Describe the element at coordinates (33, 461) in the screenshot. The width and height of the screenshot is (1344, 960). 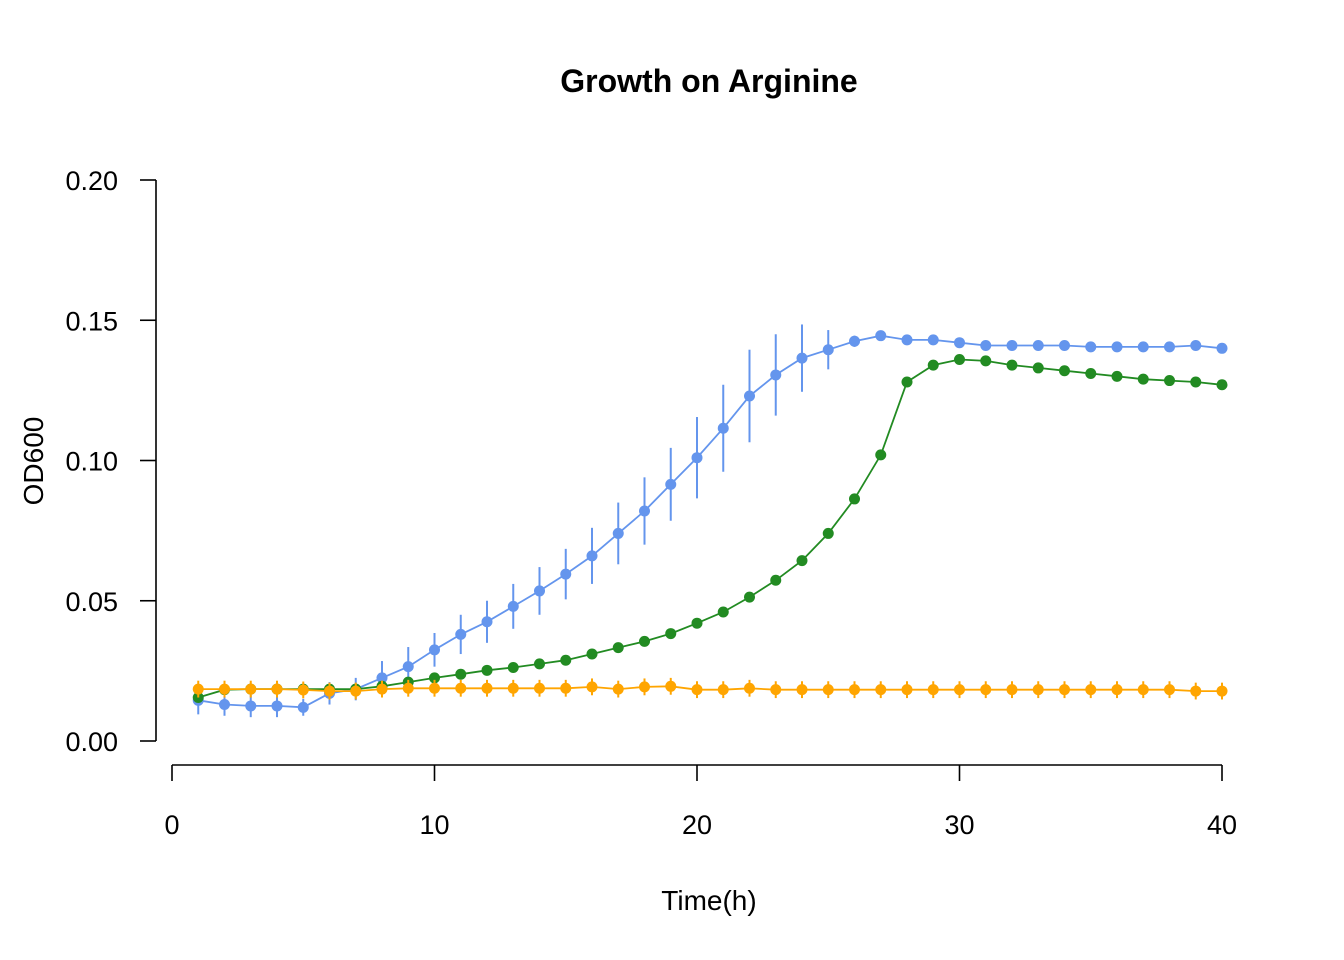
I see `y-axis-label: OD600` at that location.